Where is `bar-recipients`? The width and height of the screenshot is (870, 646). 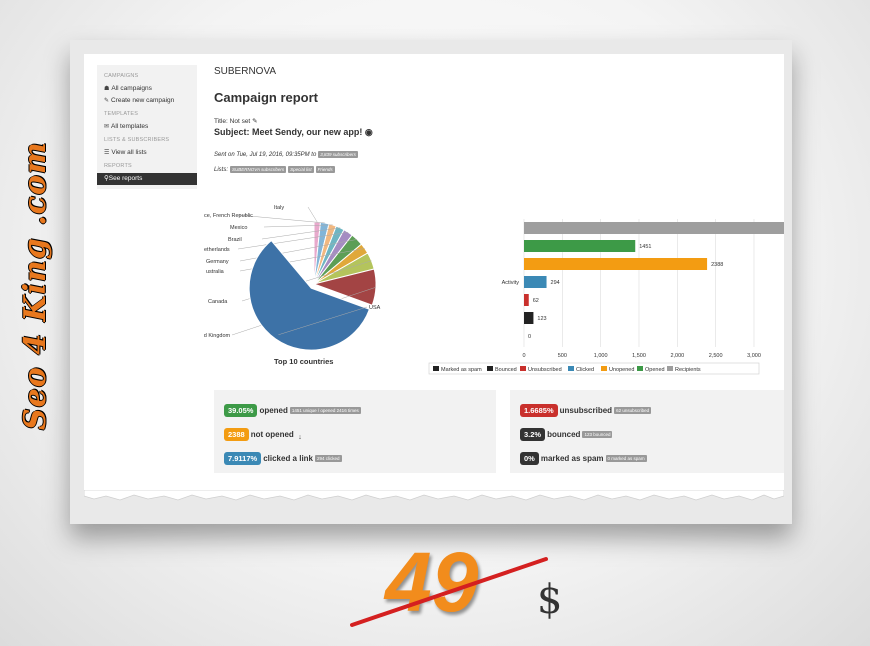
bar-recipients is located at coordinates (654, 228).